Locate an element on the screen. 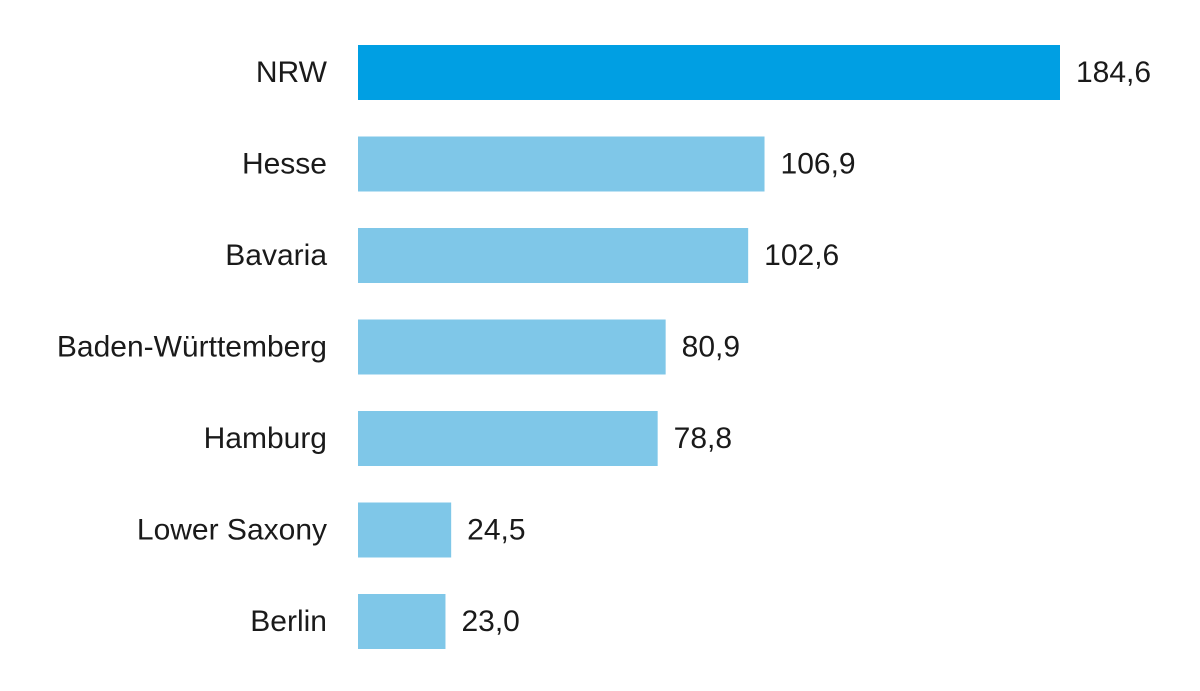  category-label-bavaria: Bavaria is located at coordinates (276, 255).